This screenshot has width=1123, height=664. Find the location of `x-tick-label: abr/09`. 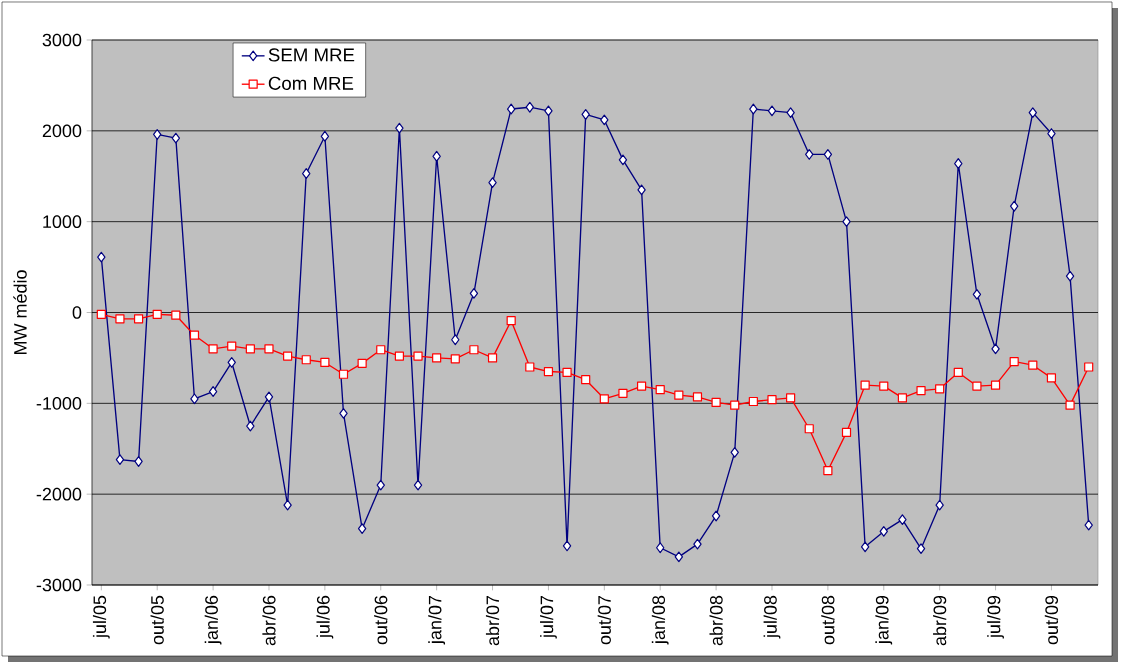

x-tick-label: abr/09 is located at coordinates (940, 620).